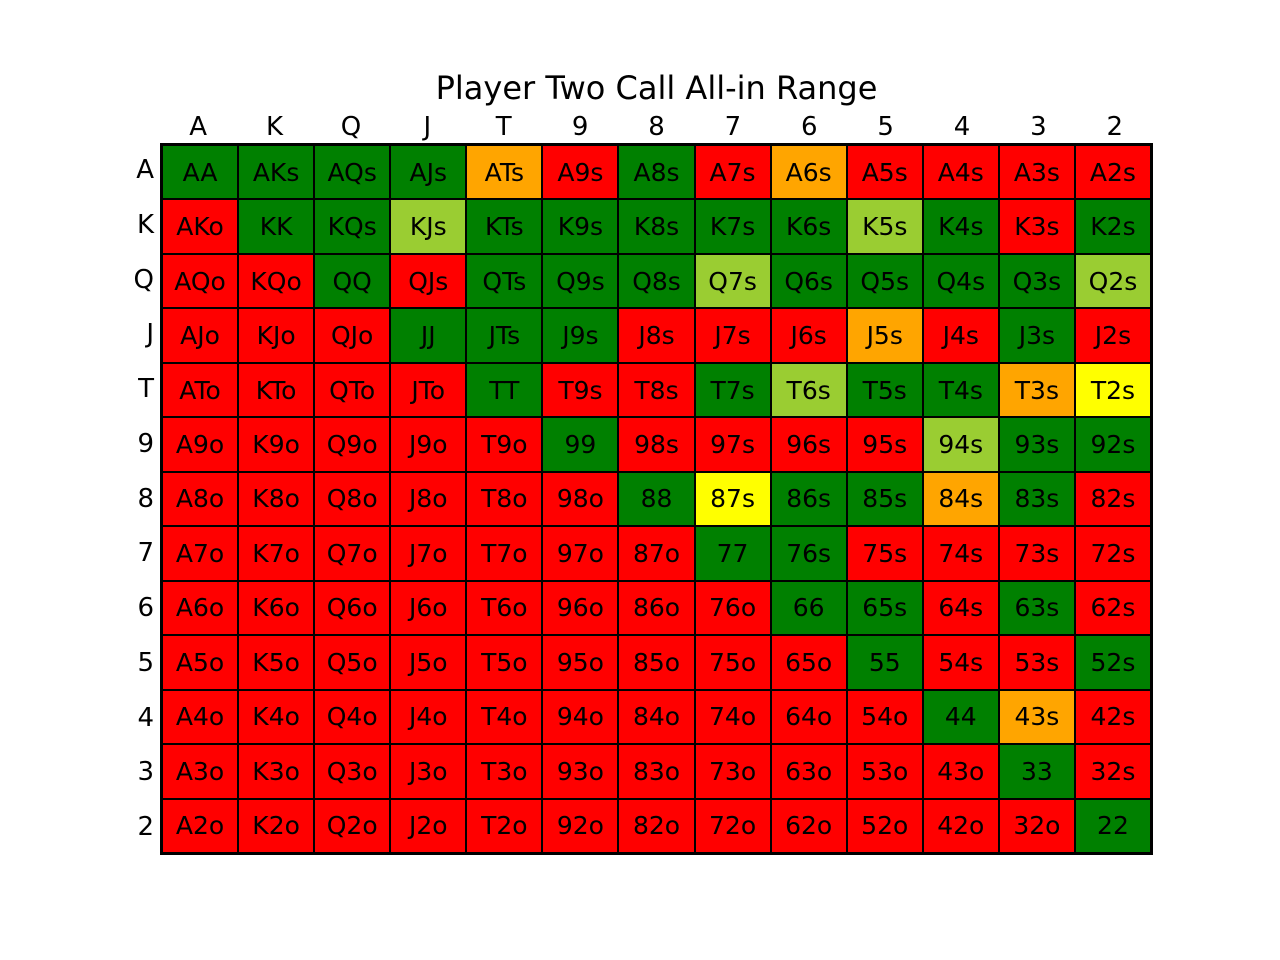  I want to click on hand-cell: 85o, so click(656, 662).